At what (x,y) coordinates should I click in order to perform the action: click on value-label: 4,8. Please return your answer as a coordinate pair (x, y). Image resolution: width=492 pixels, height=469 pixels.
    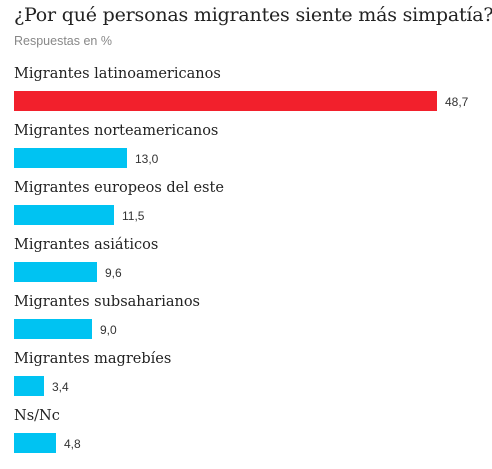
    Looking at the image, I should click on (72, 444).